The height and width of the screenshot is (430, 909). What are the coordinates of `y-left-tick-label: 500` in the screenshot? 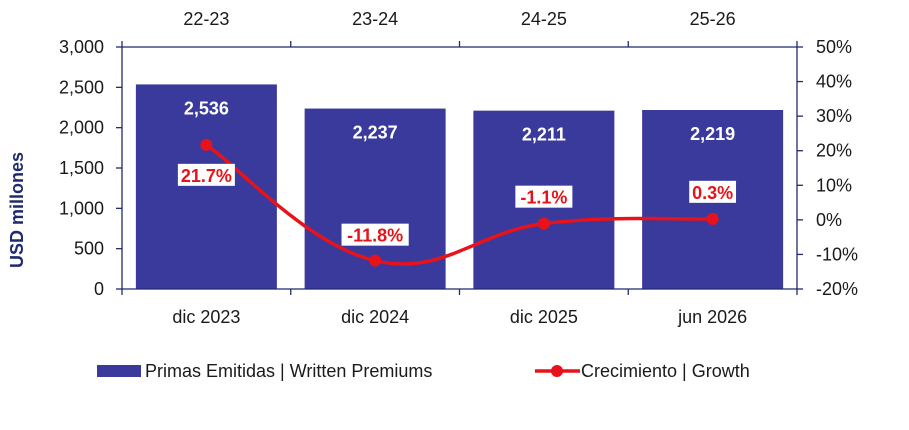 It's located at (89, 249).